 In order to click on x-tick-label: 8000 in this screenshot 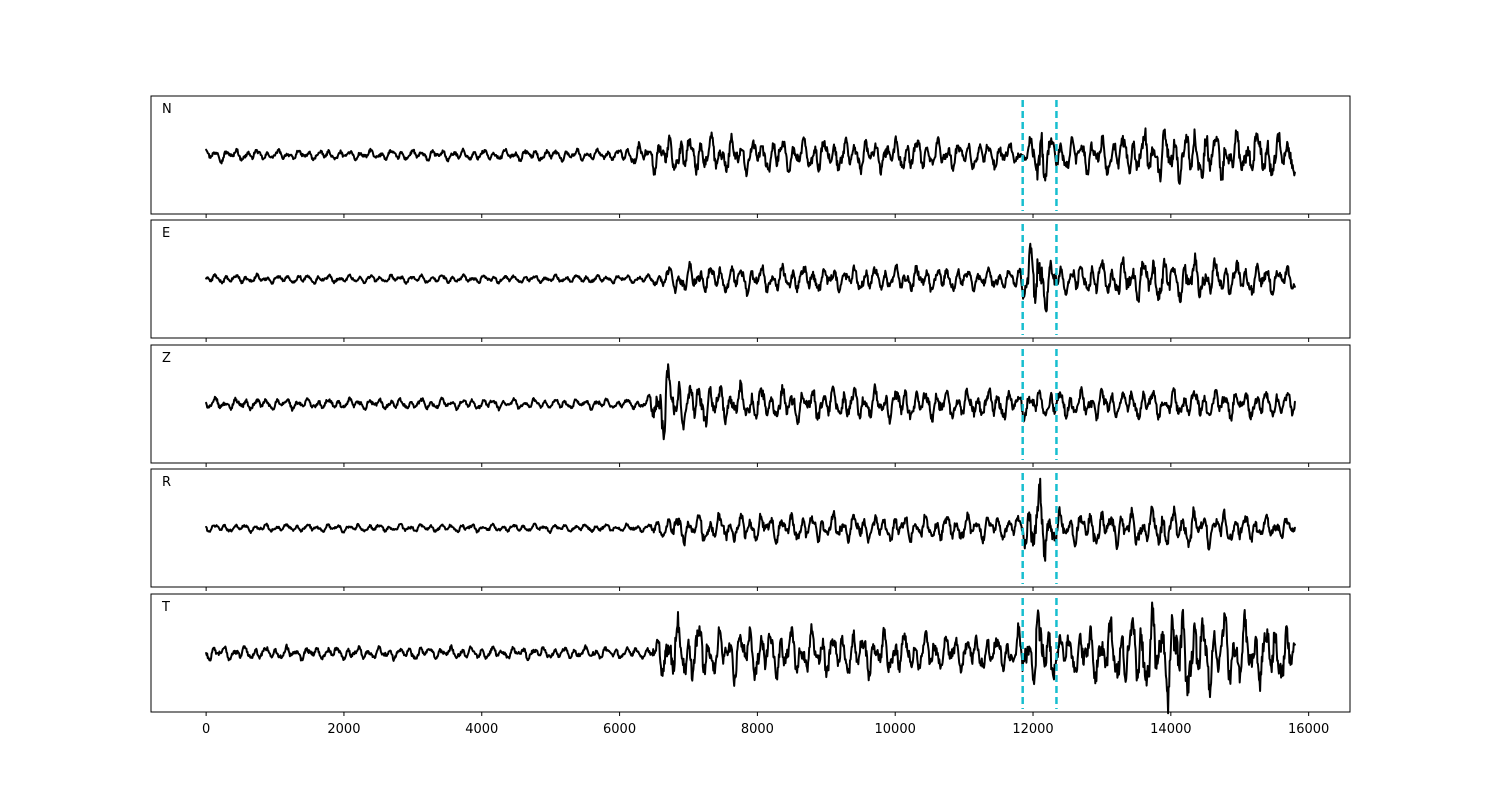, I will do `click(757, 729)`.